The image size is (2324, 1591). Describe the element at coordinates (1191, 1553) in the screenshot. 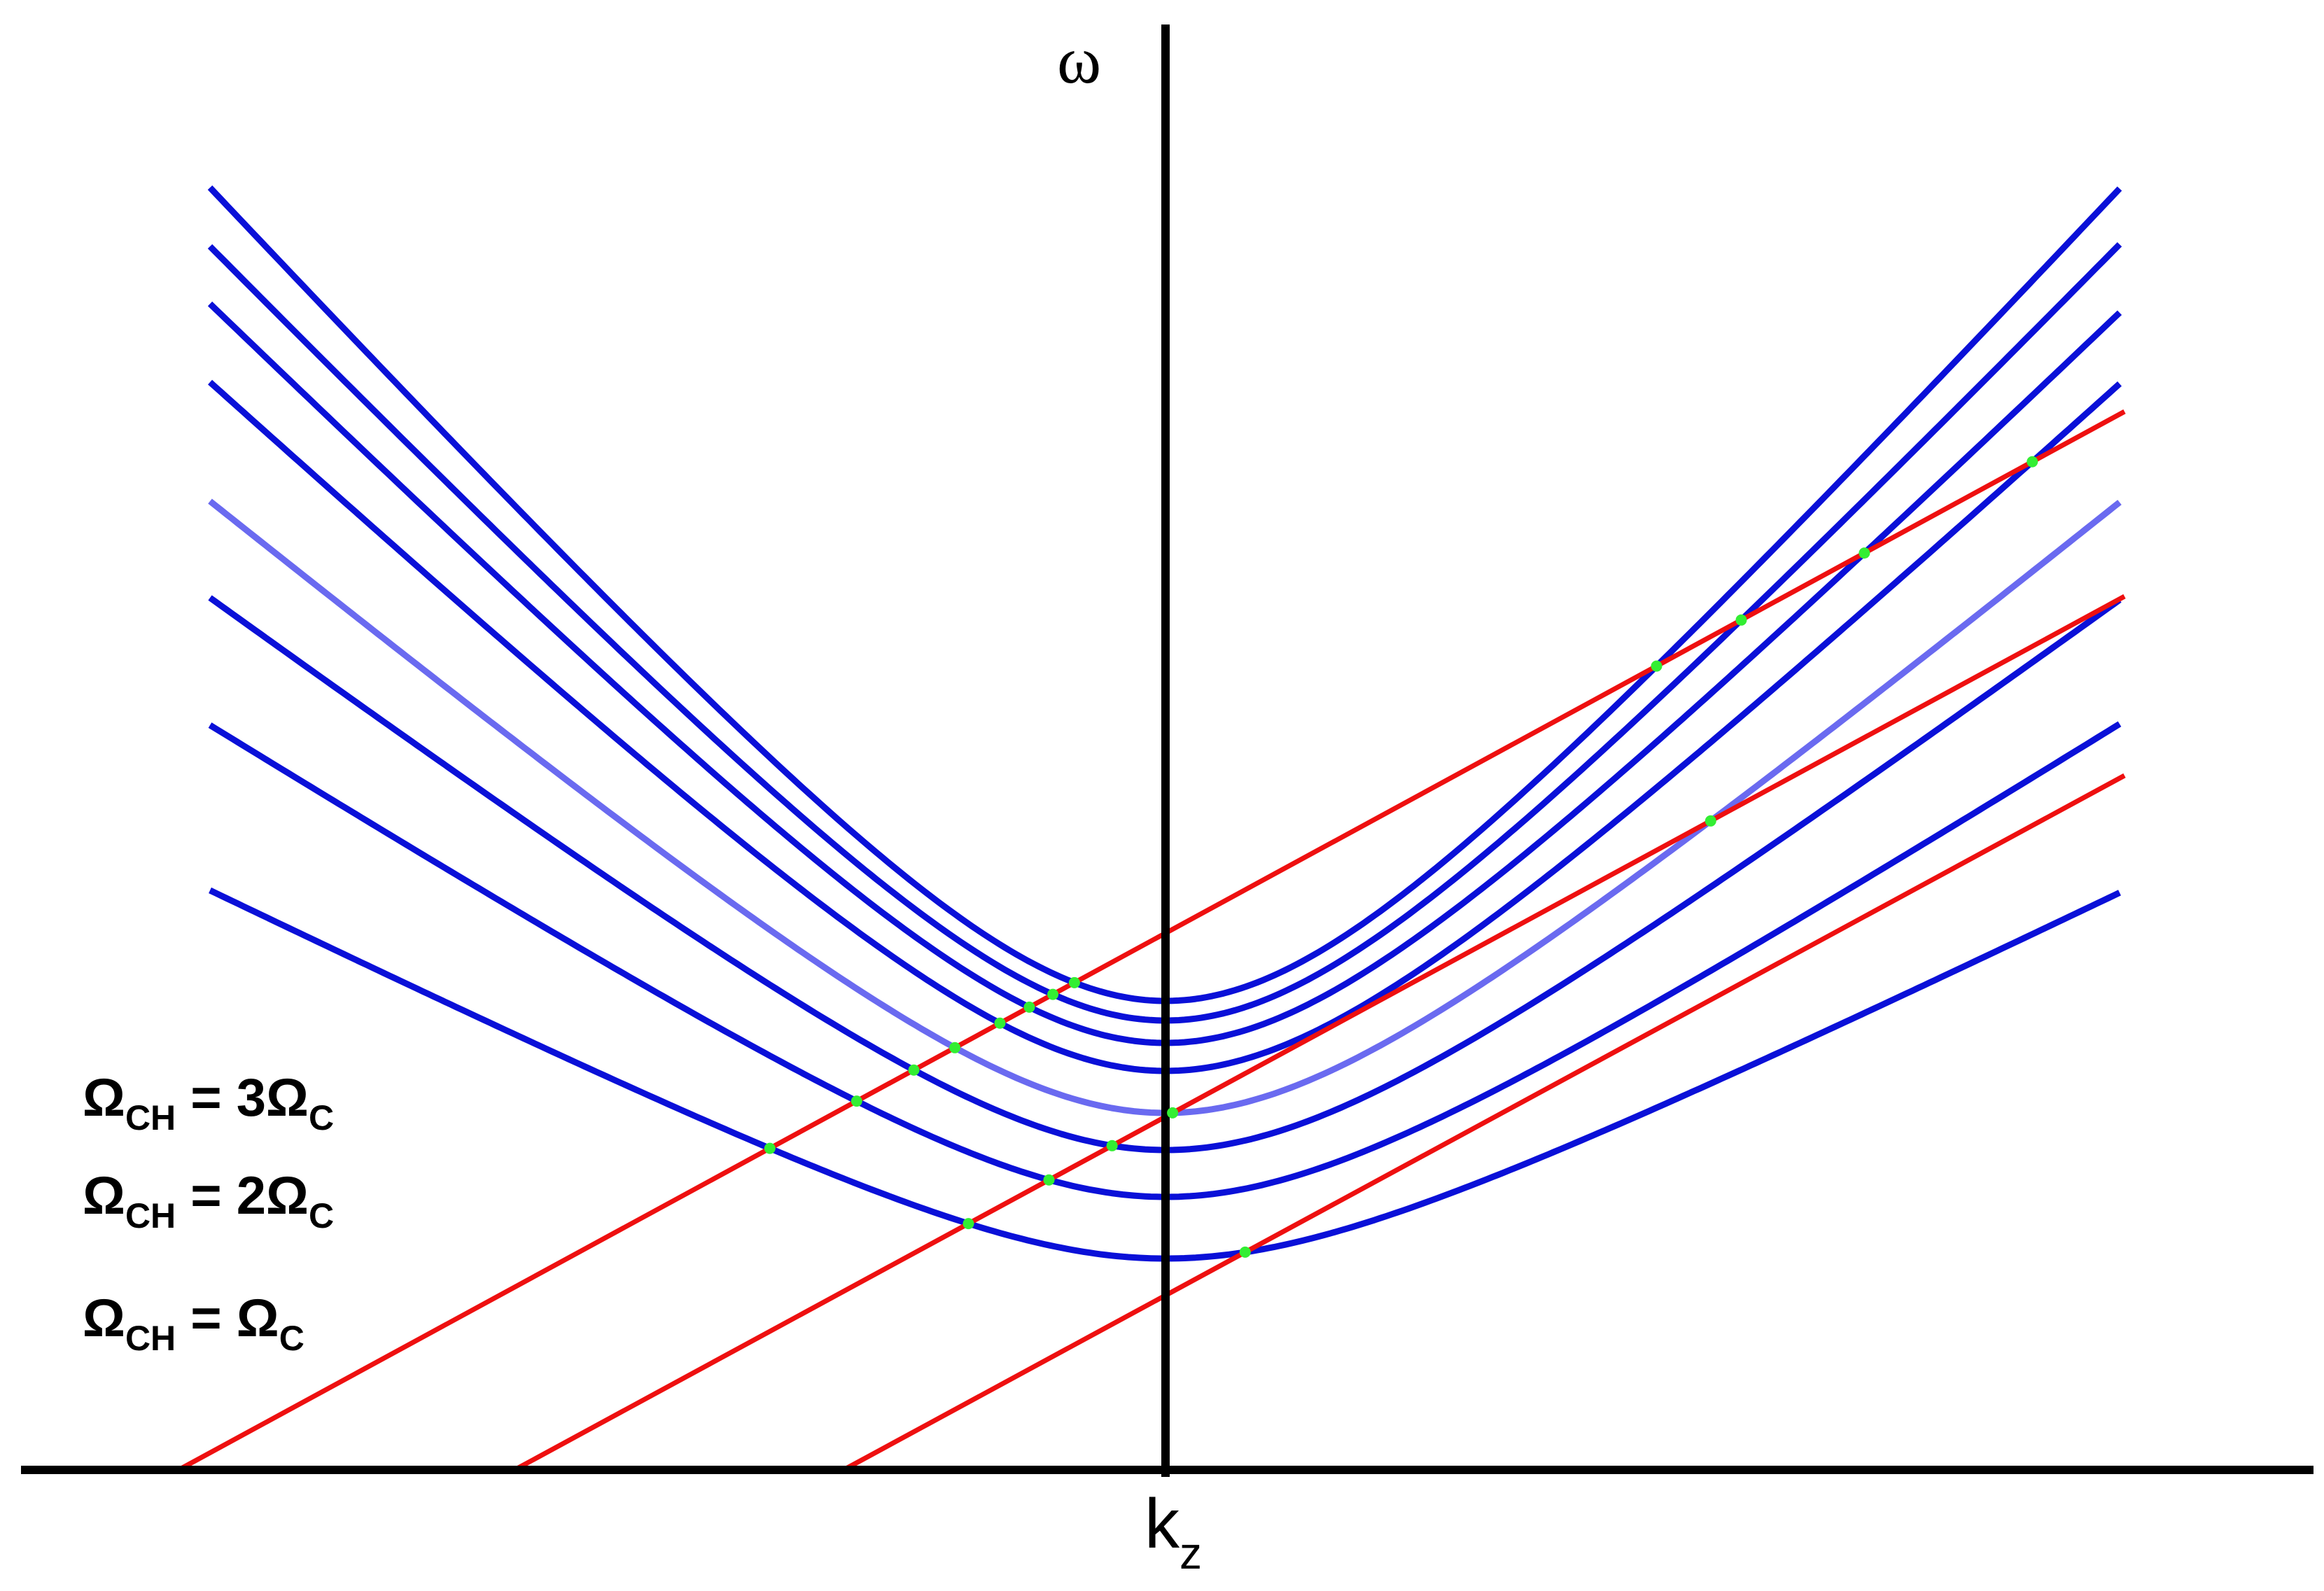

I see `kz-subscript: z` at that location.